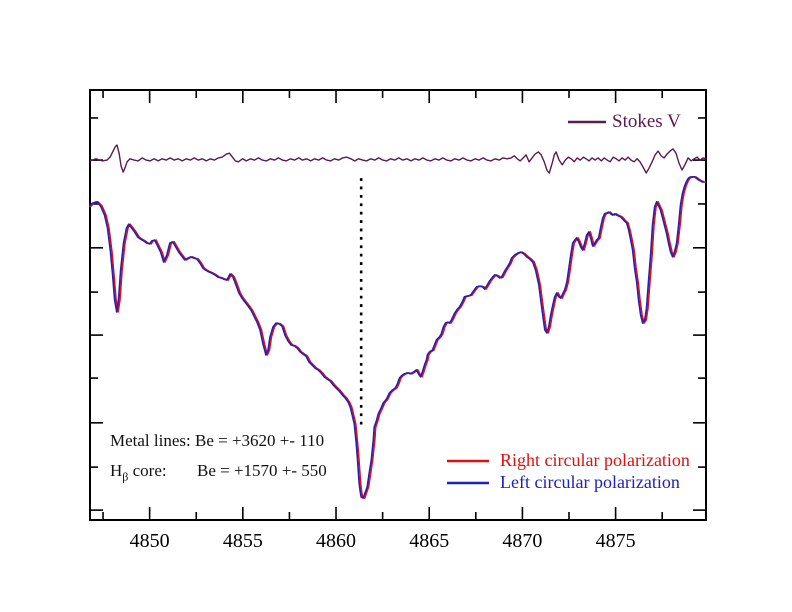 This screenshot has height=612, width=792. Describe the element at coordinates (590, 482) in the screenshot. I see `left-polarization-legend-label: Left circular polarization` at that location.